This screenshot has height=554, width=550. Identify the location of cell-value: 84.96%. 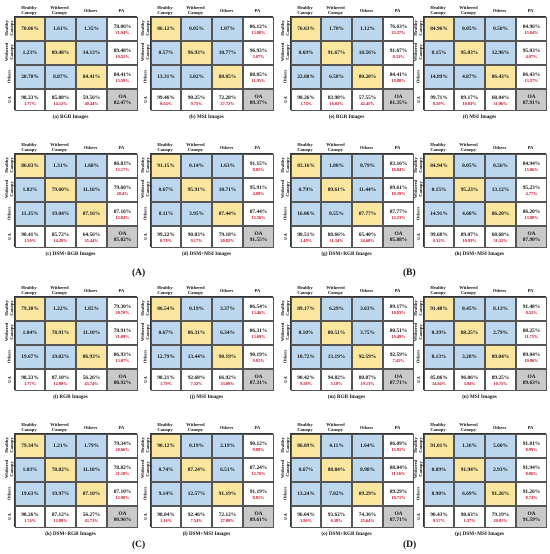
(439, 29).